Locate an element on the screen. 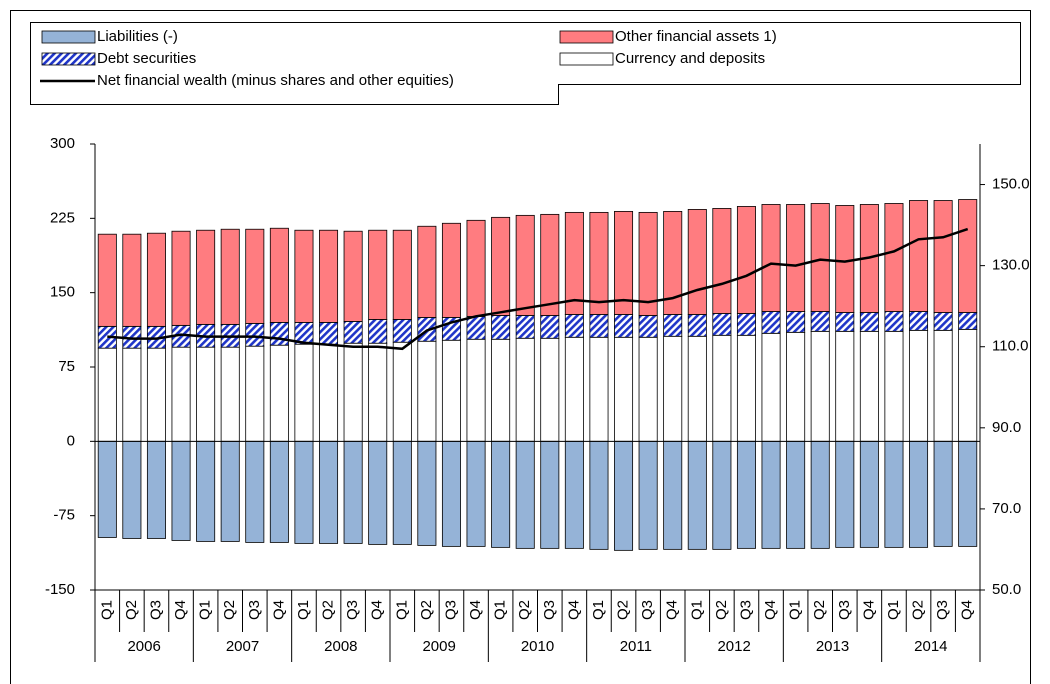 The height and width of the screenshot is (684, 1050). legend-label: Liabilities (-) is located at coordinates (137, 36).